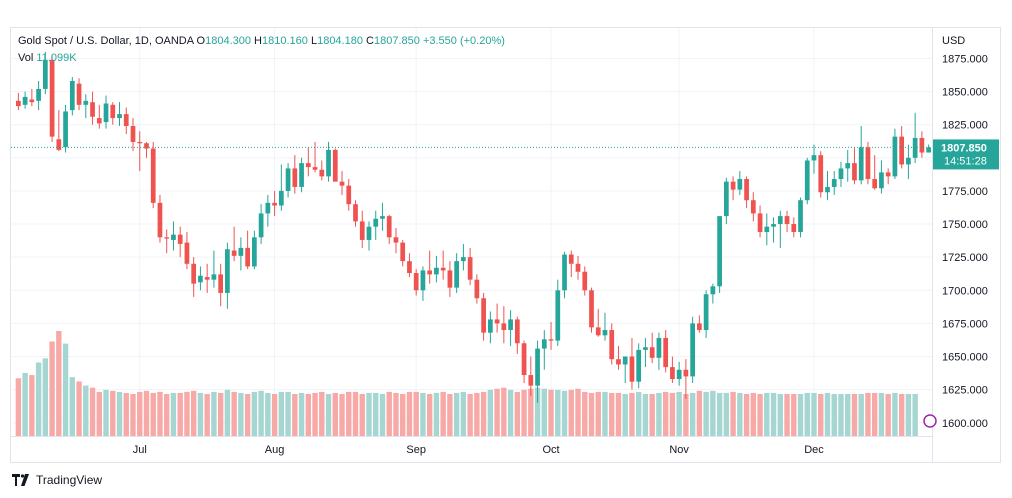  Describe the element at coordinates (550, 450) in the screenshot. I see `x-tick-label: Oct` at that location.